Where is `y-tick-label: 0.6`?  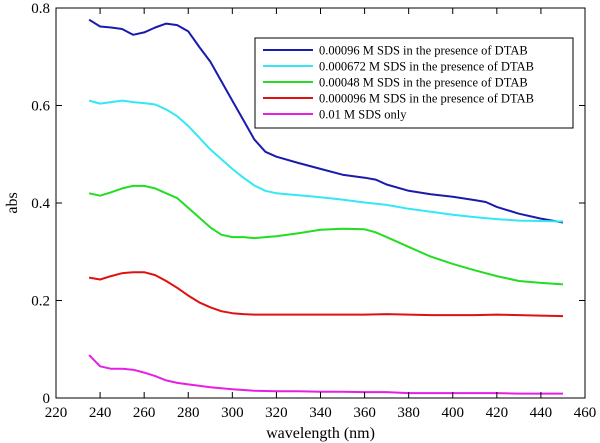
y-tick-label: 0.6 is located at coordinates (40, 107).